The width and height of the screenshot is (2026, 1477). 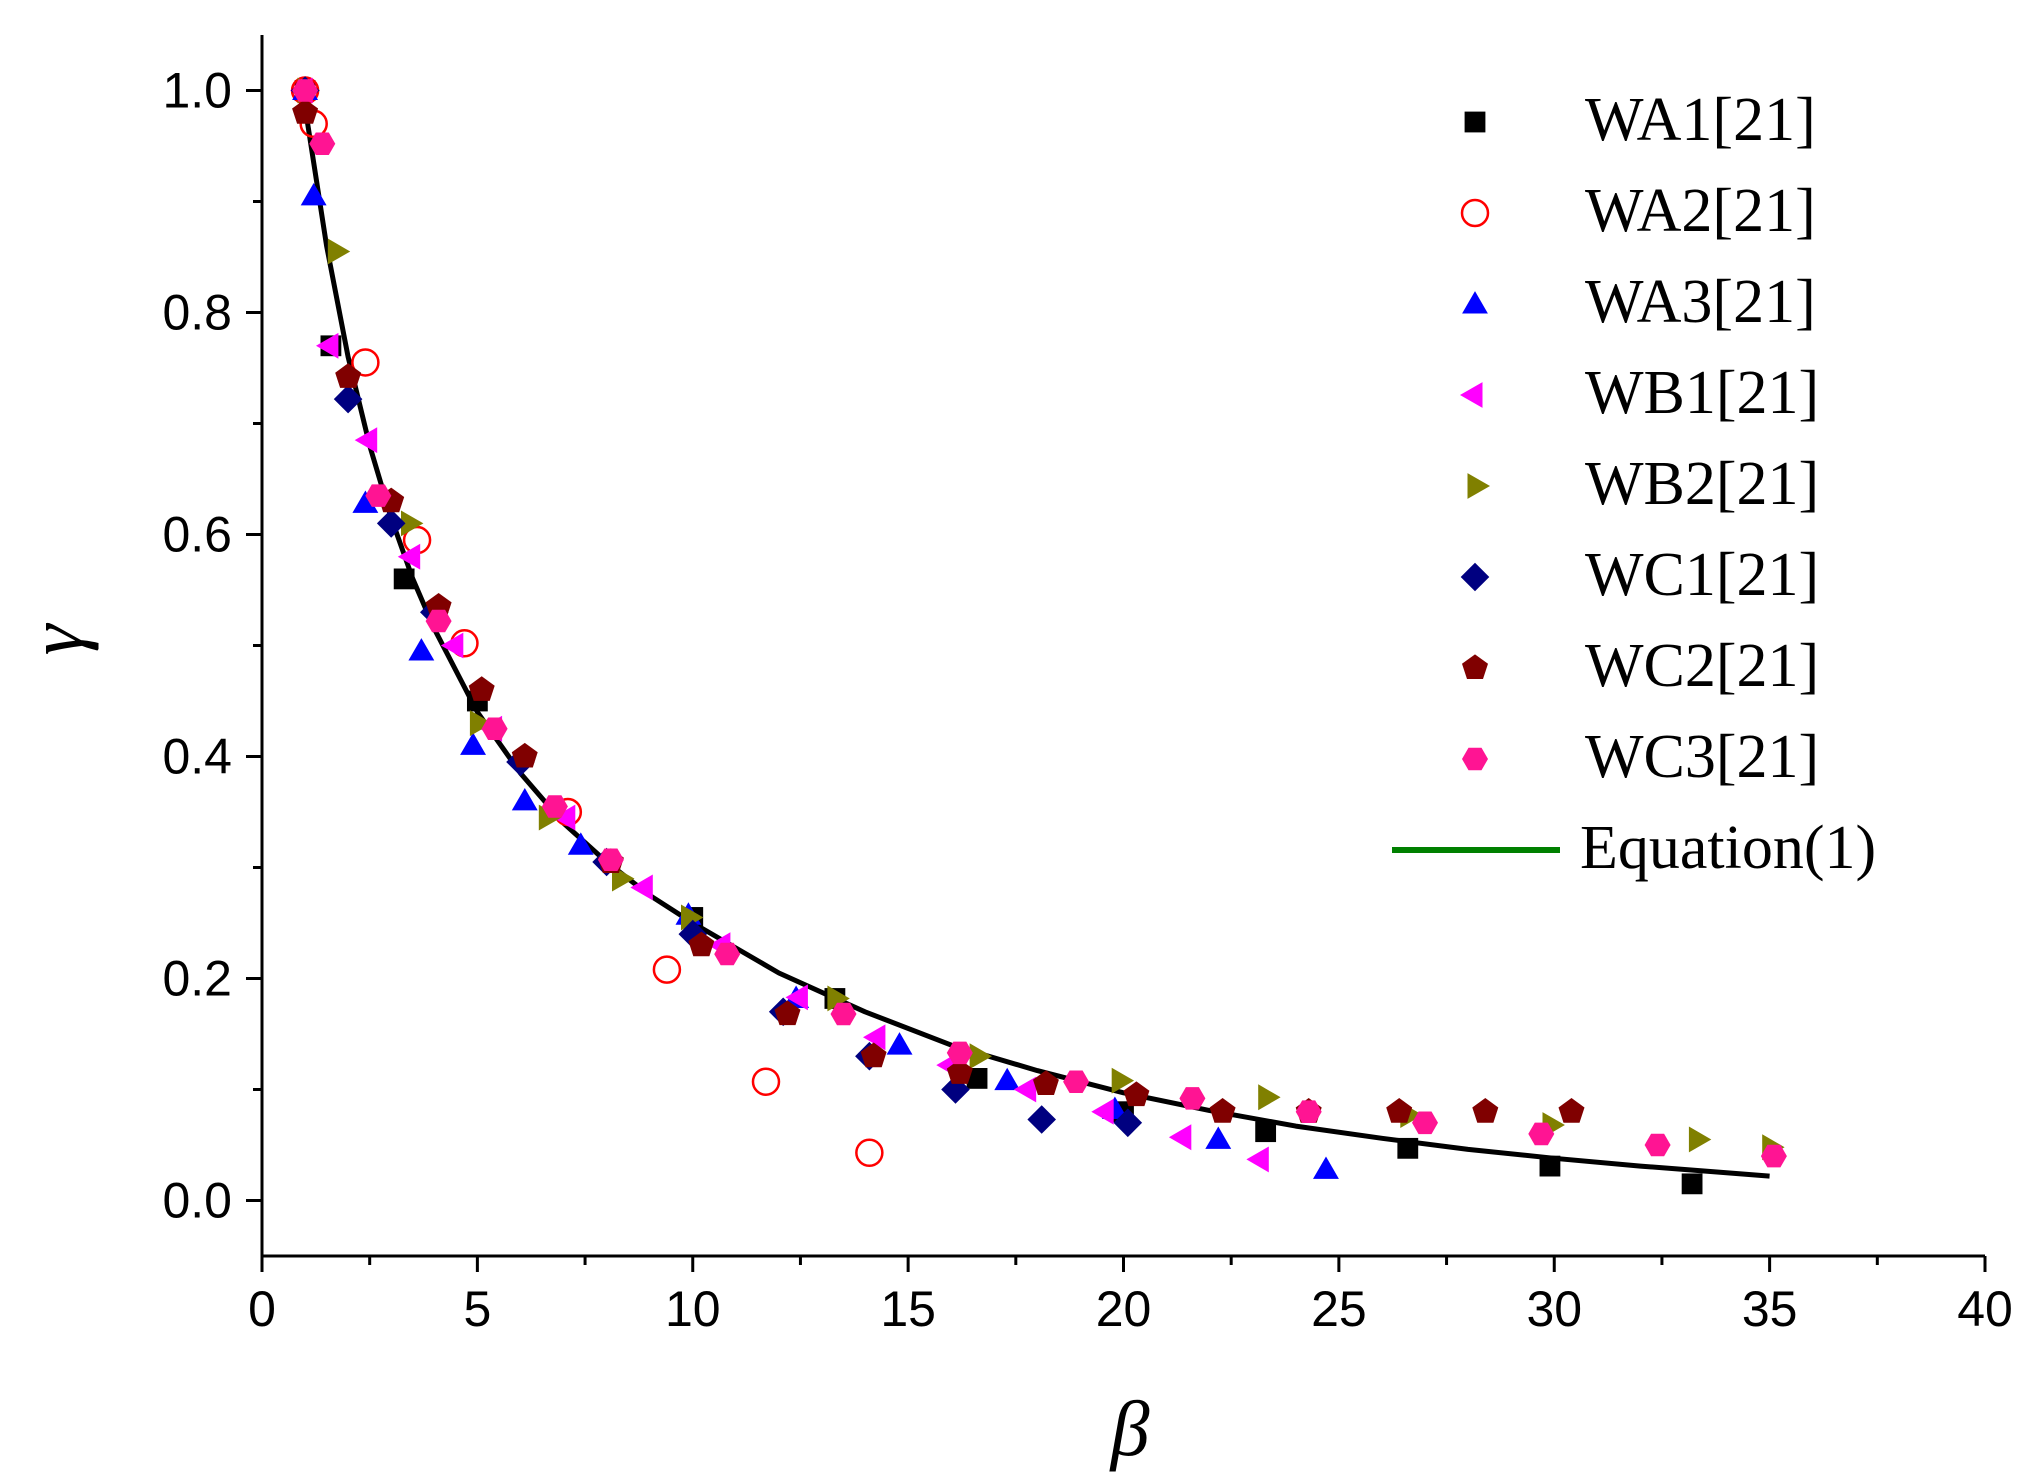 I want to click on x-axis-title: β, so click(x=1129, y=1428).